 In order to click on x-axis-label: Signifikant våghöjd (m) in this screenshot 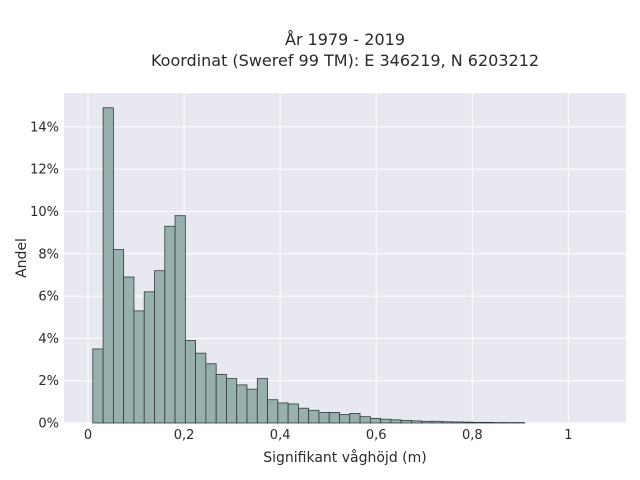, I will do `click(344, 457)`.